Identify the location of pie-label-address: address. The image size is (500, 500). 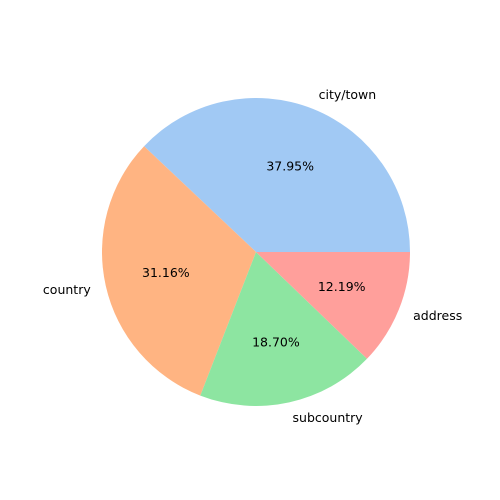
(437, 315).